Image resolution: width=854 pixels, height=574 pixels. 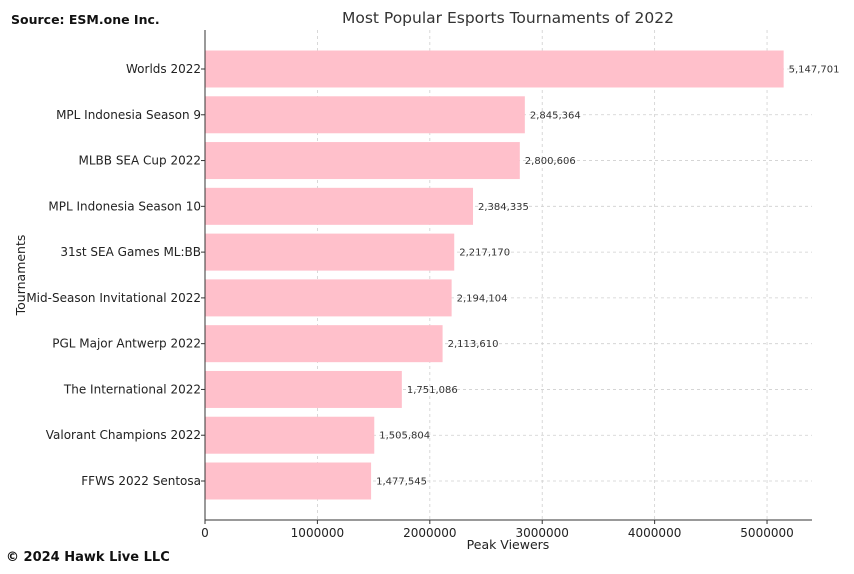 What do you see at coordinates (503, 207) in the screenshot?
I see `data-label: 2,384,335` at bounding box center [503, 207].